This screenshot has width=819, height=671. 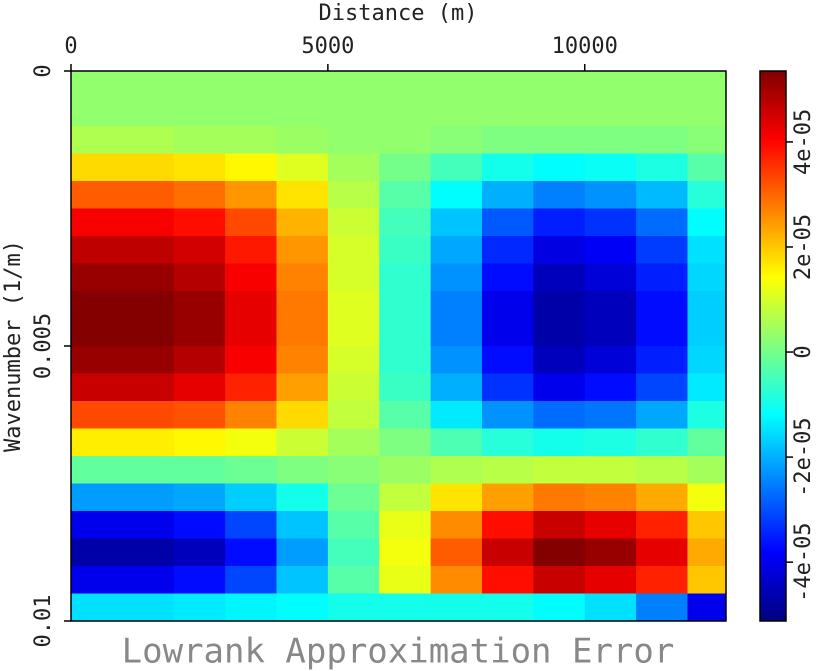 I want to click on x-tick-label: 10000, so click(x=585, y=46).